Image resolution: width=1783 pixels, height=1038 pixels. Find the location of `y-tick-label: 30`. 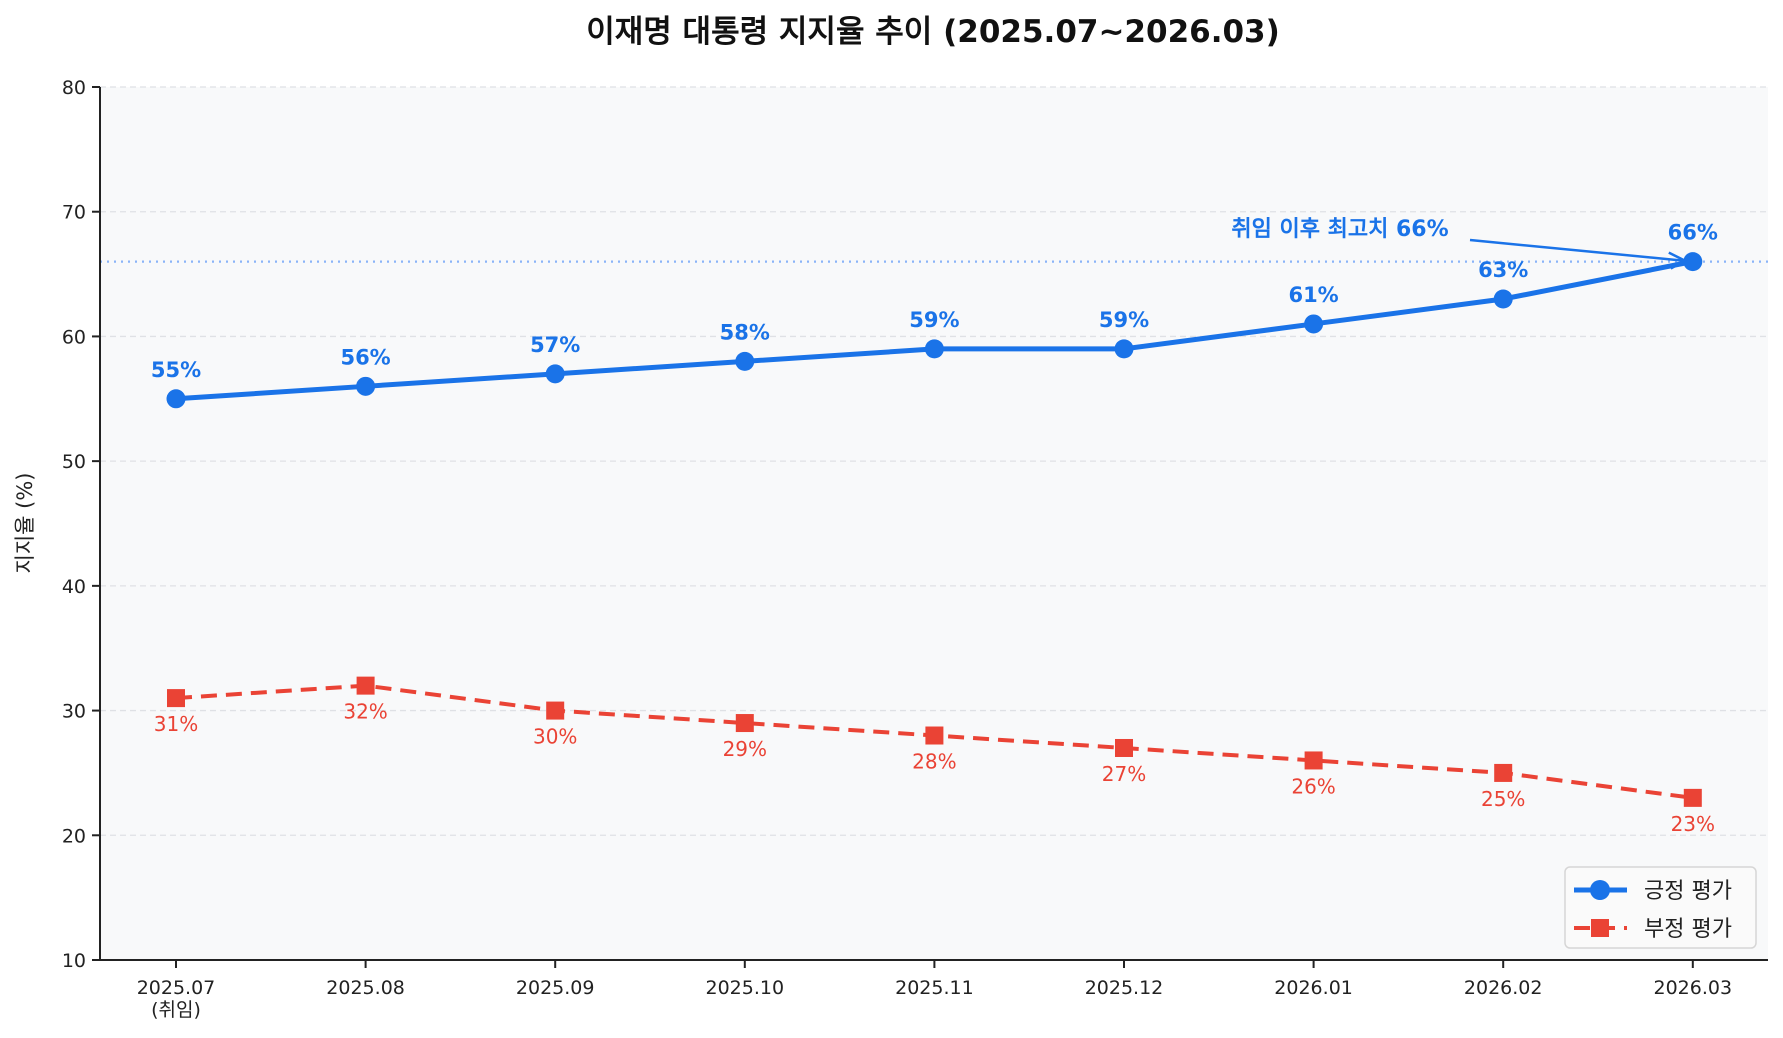

y-tick-label: 30 is located at coordinates (74, 712).